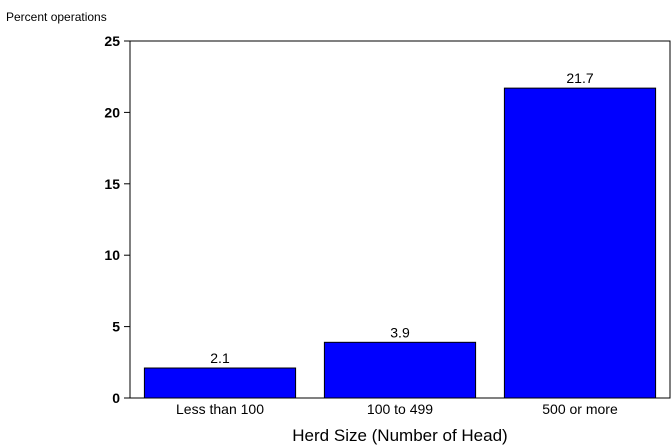  I want to click on x-tick-label: 100 to 499, so click(400, 409).